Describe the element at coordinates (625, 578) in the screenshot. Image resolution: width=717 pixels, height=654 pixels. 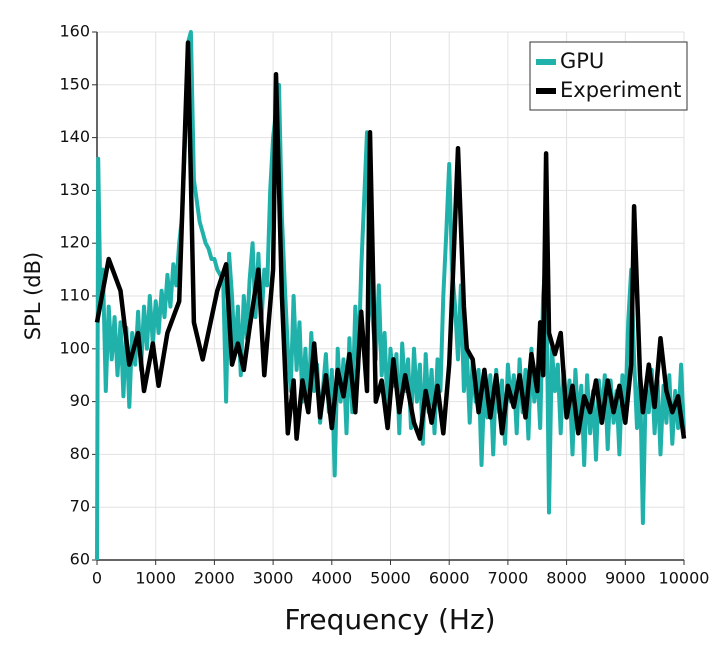
I see `x-tick-label: 9000` at that location.